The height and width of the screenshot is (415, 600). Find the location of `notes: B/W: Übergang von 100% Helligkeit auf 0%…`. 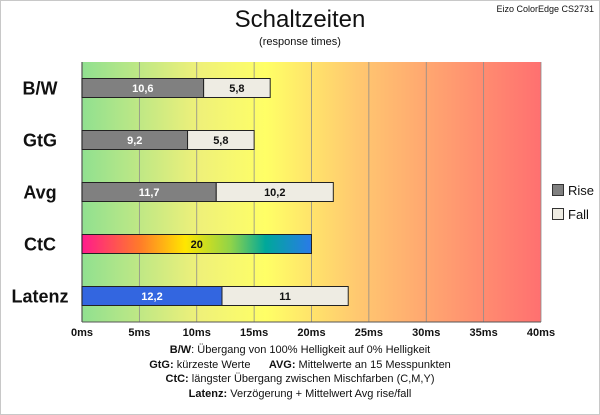

notes: B/W: Übergang von 100% Helligkeit auf 0%… is located at coordinates (300, 372).